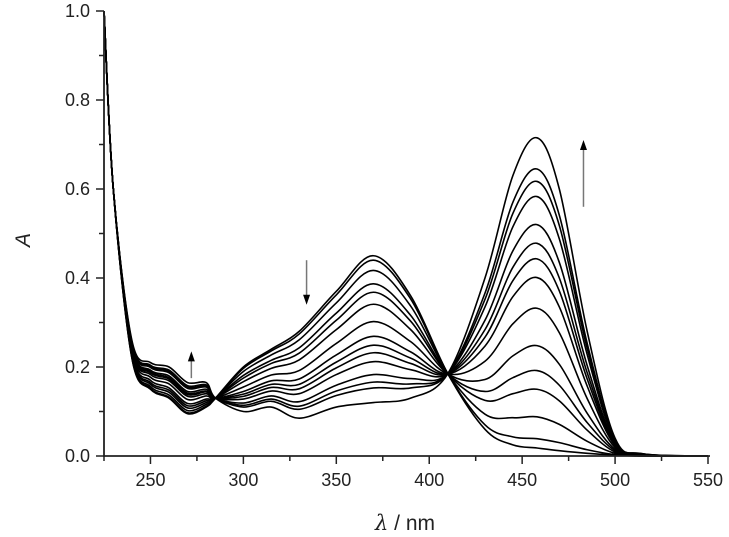 This screenshot has width=729, height=537. I want to click on x-tick-label: 550, so click(708, 480).